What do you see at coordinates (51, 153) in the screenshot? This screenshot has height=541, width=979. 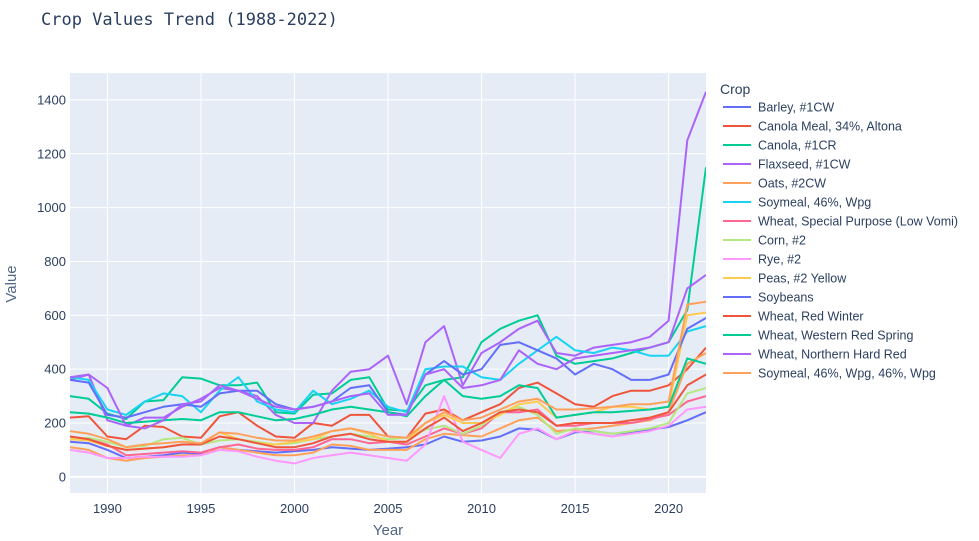 I see `y-tick-label: 1200` at bounding box center [51, 153].